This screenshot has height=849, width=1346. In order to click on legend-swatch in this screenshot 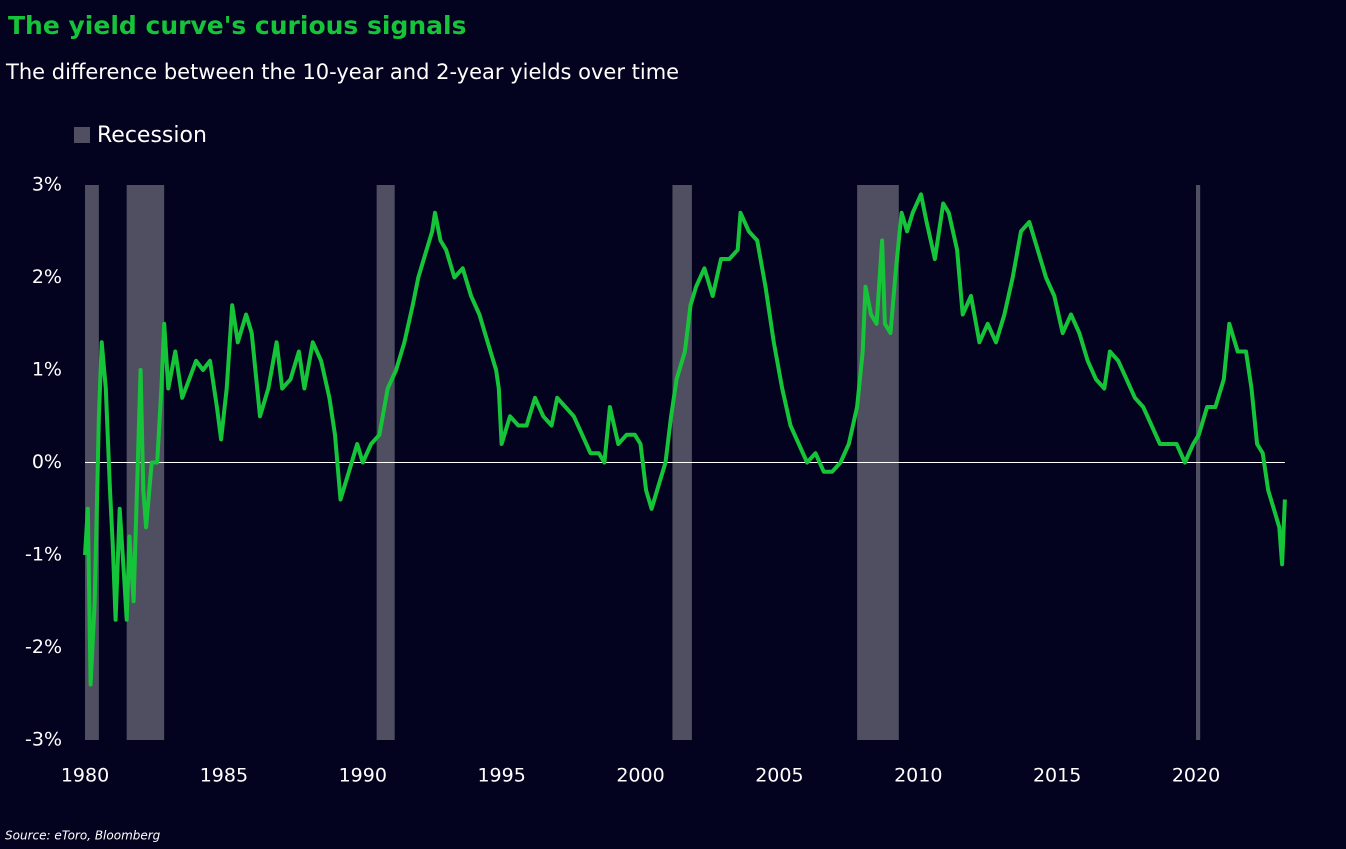, I will do `click(82, 135)`.